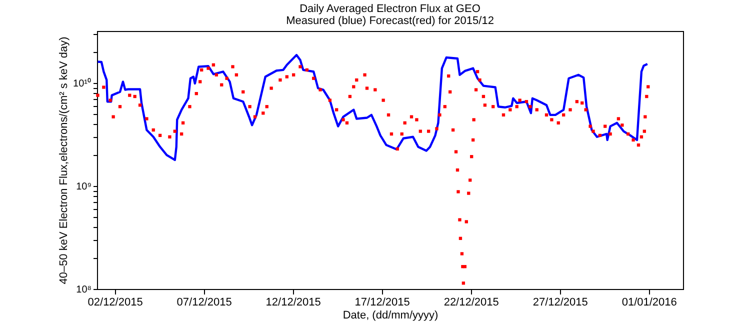  What do you see at coordinates (64, 160) in the screenshot?
I see `y-axis-title: 40–50 keV Electron Flux,electrons/(cm² s keV day)` at bounding box center [64, 160].